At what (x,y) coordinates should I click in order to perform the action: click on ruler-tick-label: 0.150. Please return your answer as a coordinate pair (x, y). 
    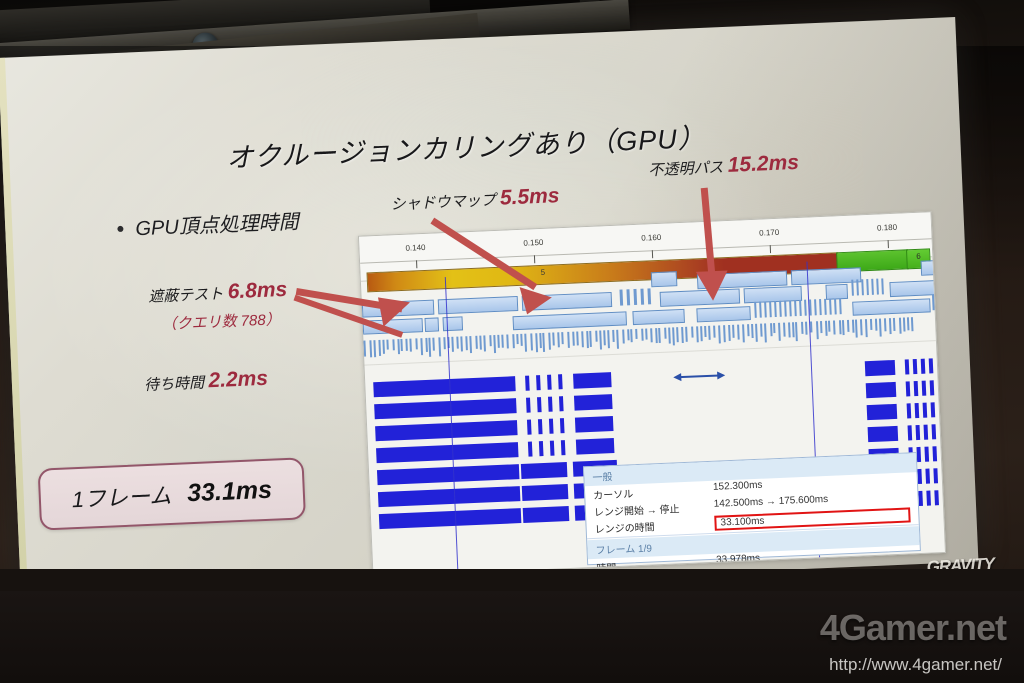
    Looking at the image, I should click on (533, 242).